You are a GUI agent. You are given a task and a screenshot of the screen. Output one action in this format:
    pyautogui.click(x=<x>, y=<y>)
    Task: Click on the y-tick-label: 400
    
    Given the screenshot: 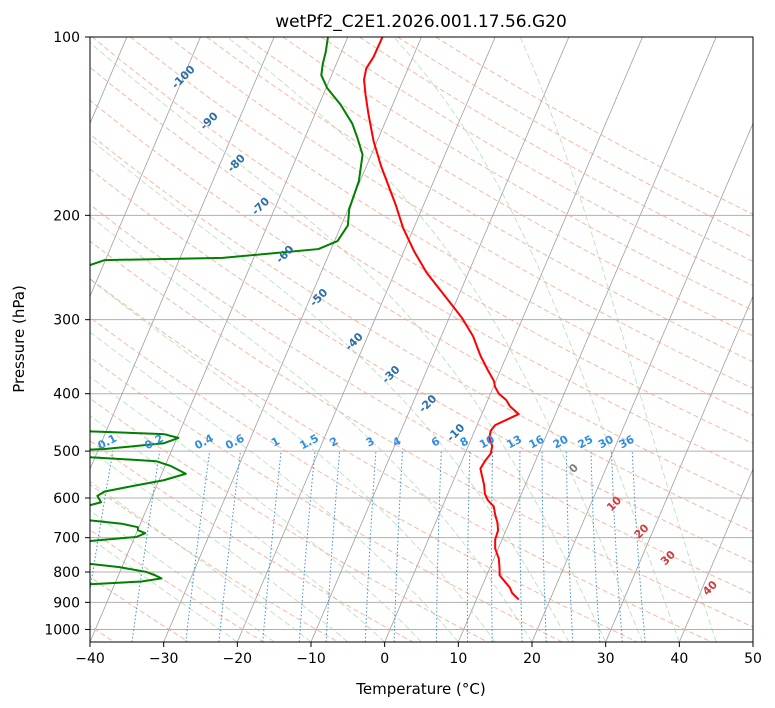 What is the action you would take?
    pyautogui.click(x=66, y=395)
    